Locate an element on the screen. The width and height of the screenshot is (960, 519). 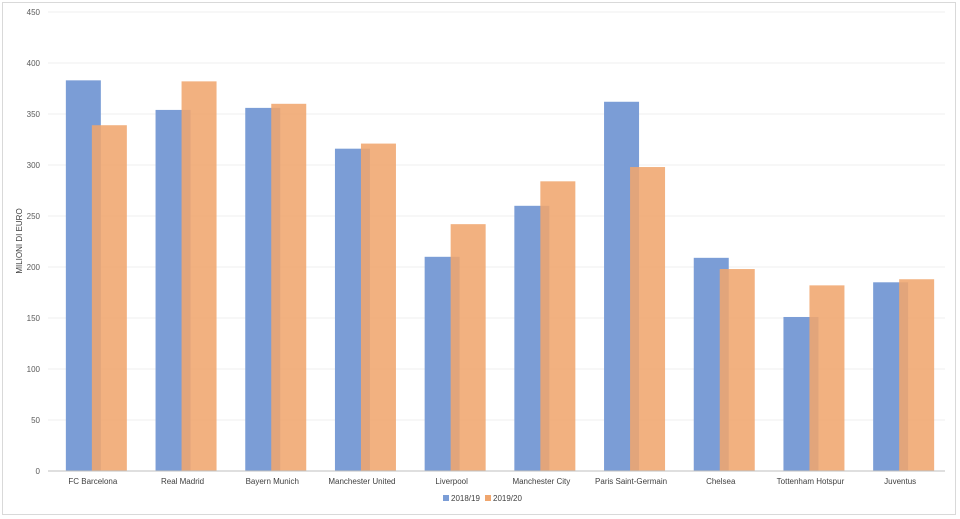
category-label: Real Madrid is located at coordinates (182, 481).